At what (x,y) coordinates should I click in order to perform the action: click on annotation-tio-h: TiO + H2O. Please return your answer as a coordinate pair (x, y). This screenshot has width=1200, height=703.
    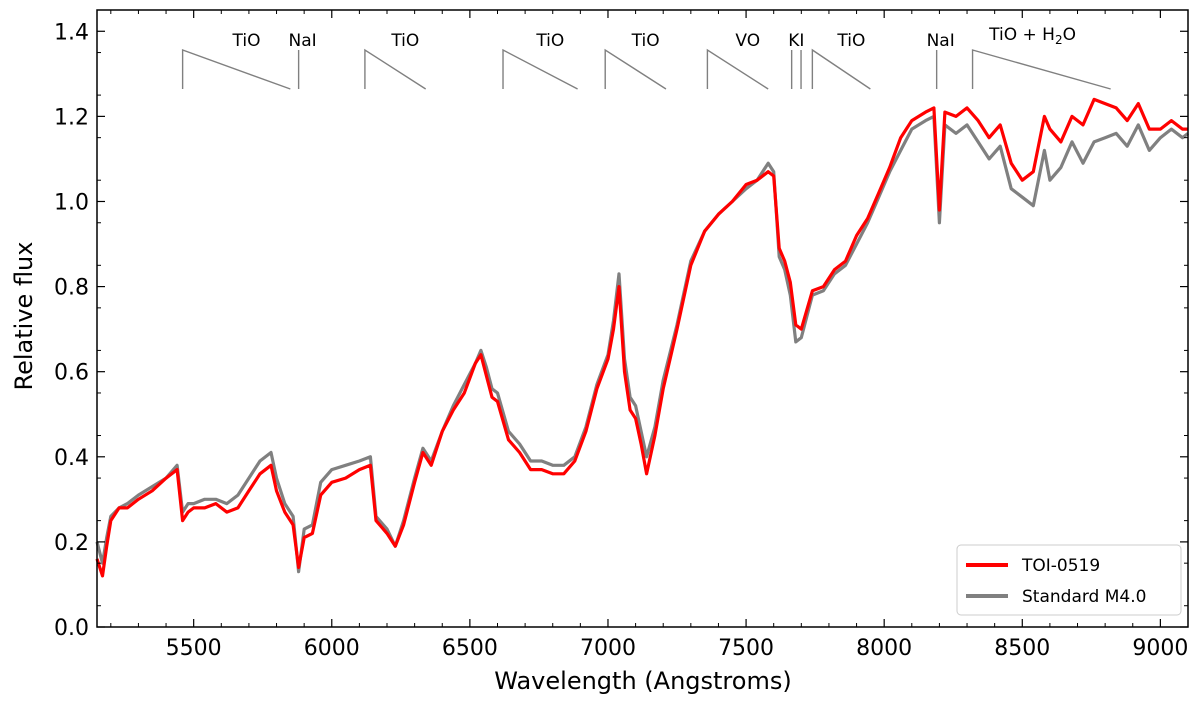
    Looking at the image, I should click on (1041, 57).